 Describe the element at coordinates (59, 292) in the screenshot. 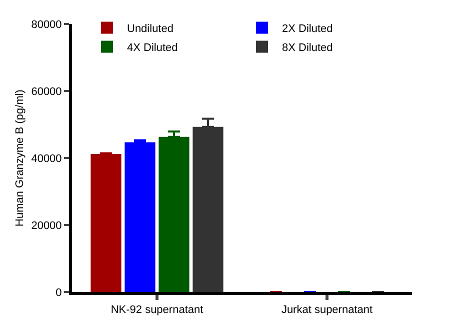

I see `y-tick-label: 0` at that location.